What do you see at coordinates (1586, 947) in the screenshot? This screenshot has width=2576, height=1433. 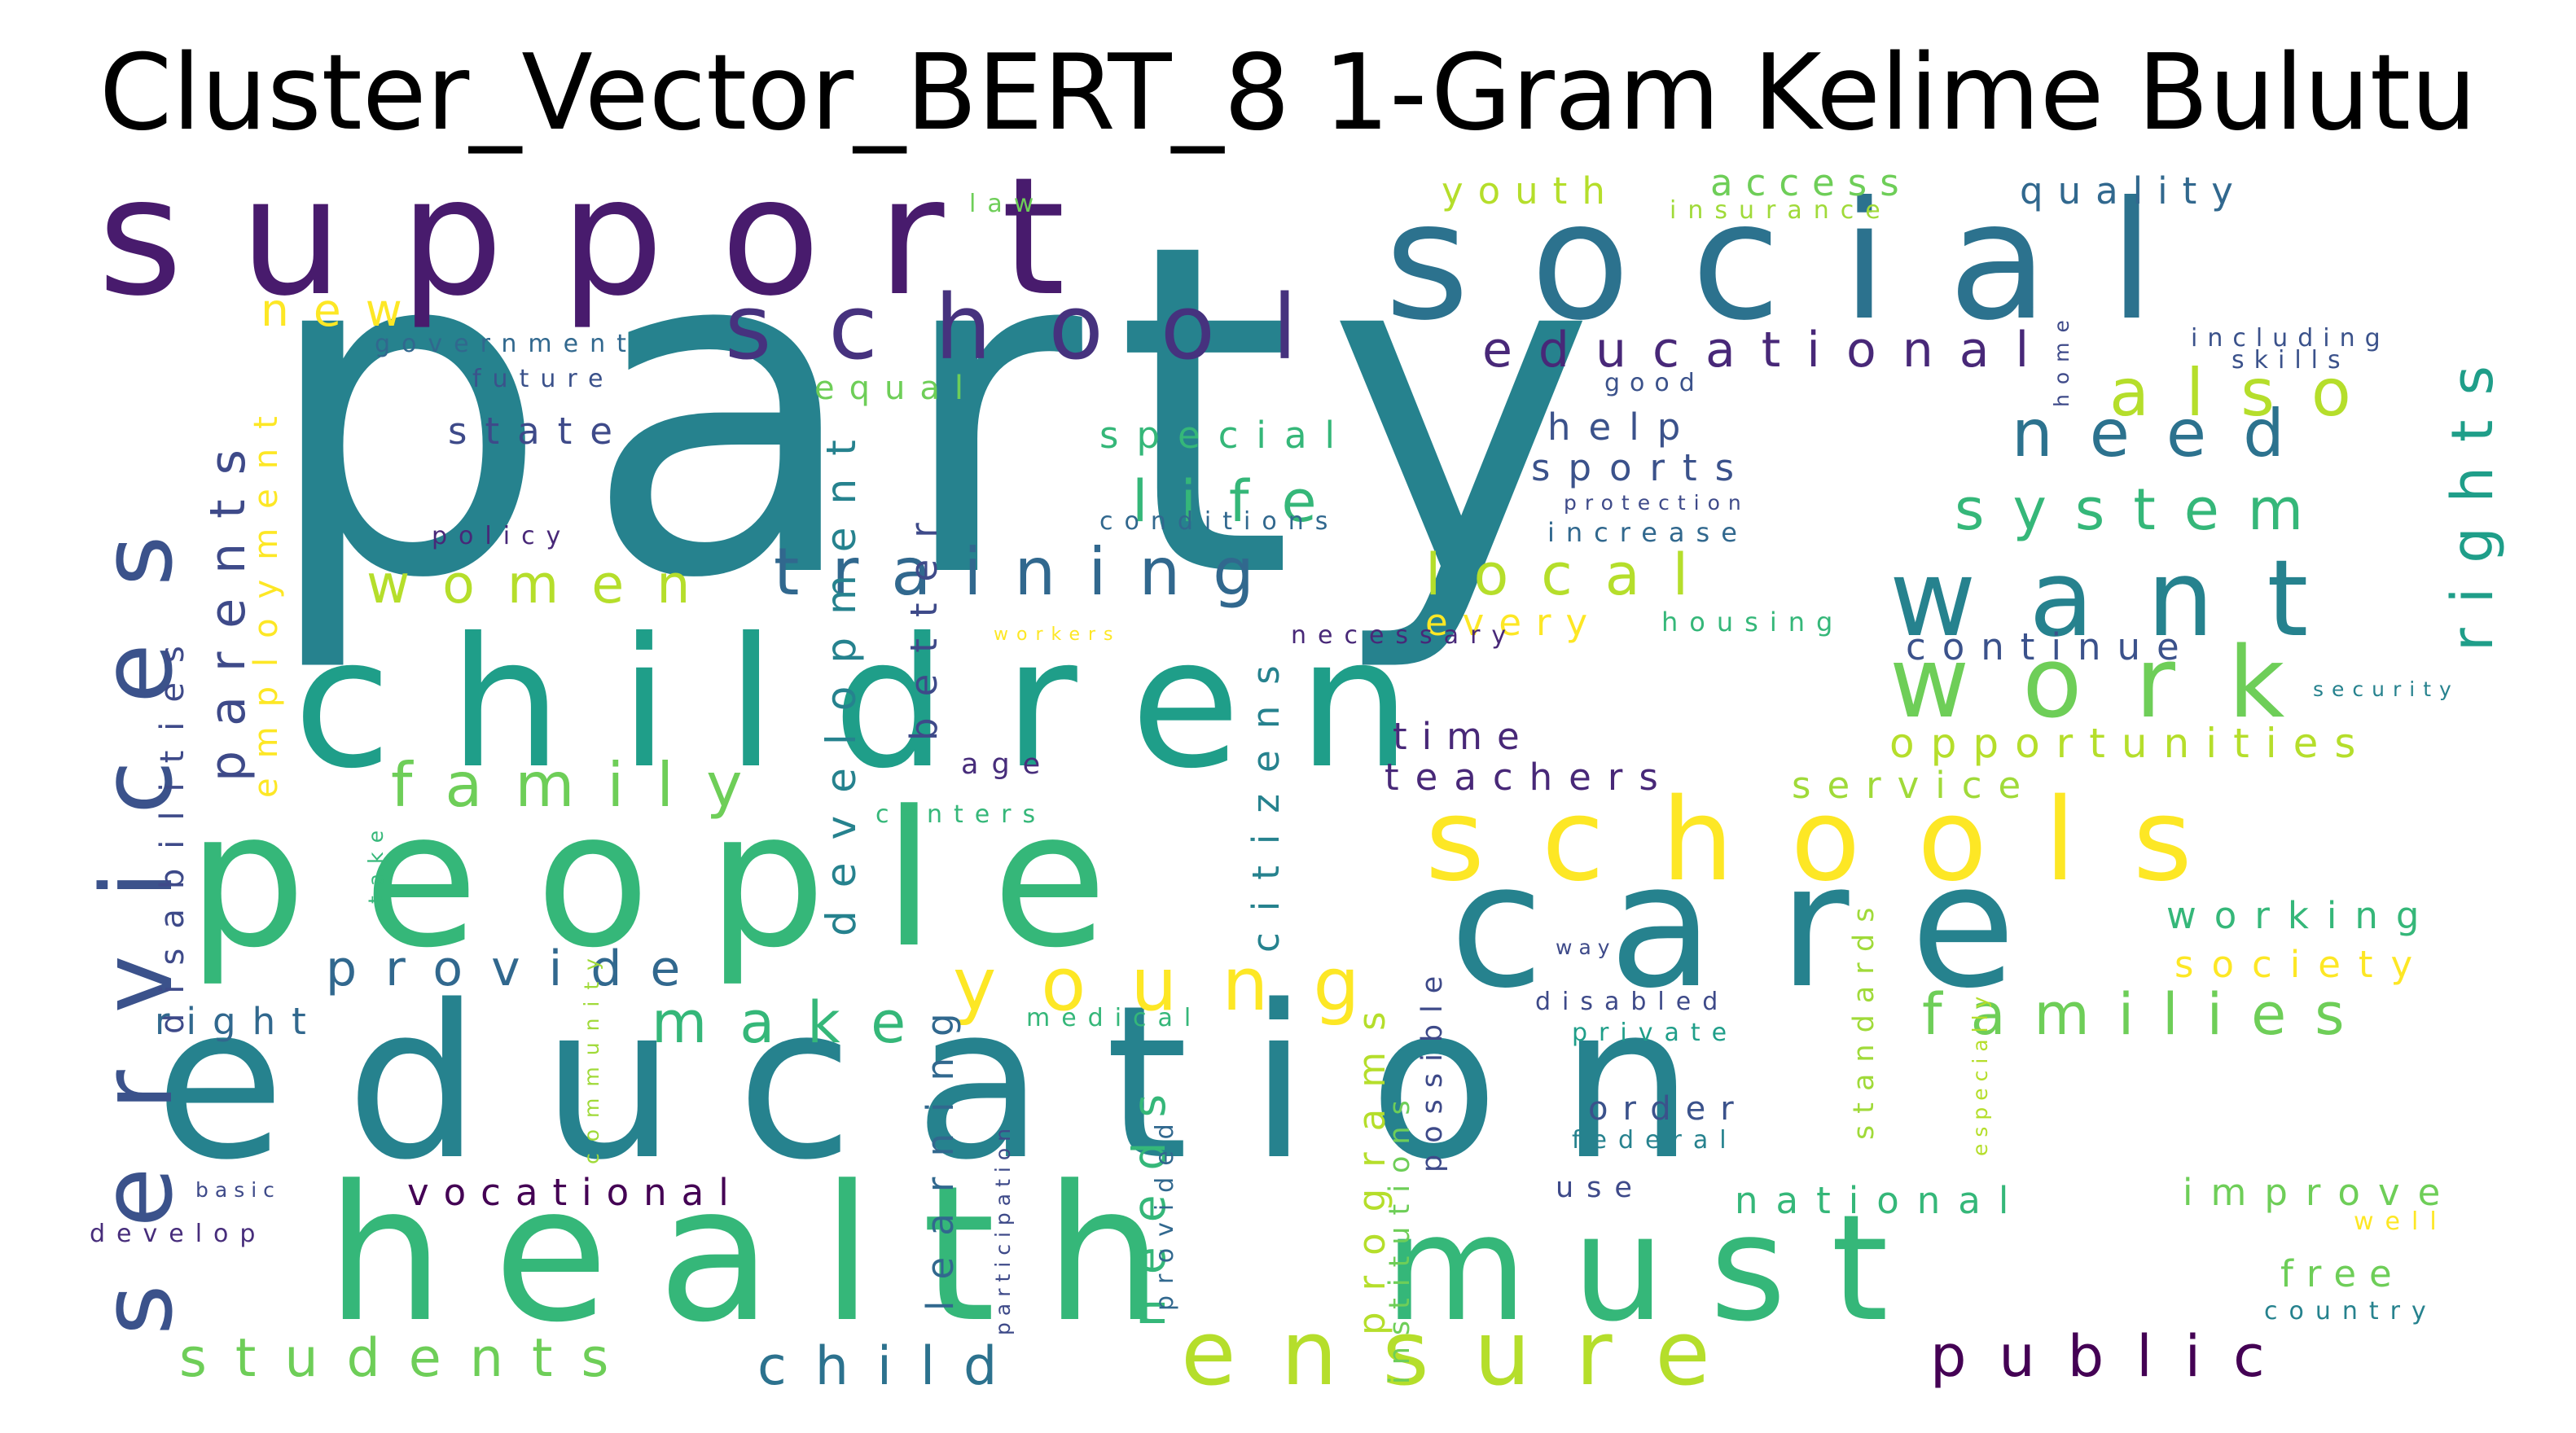 I see `word-way: way` at bounding box center [1586, 947].